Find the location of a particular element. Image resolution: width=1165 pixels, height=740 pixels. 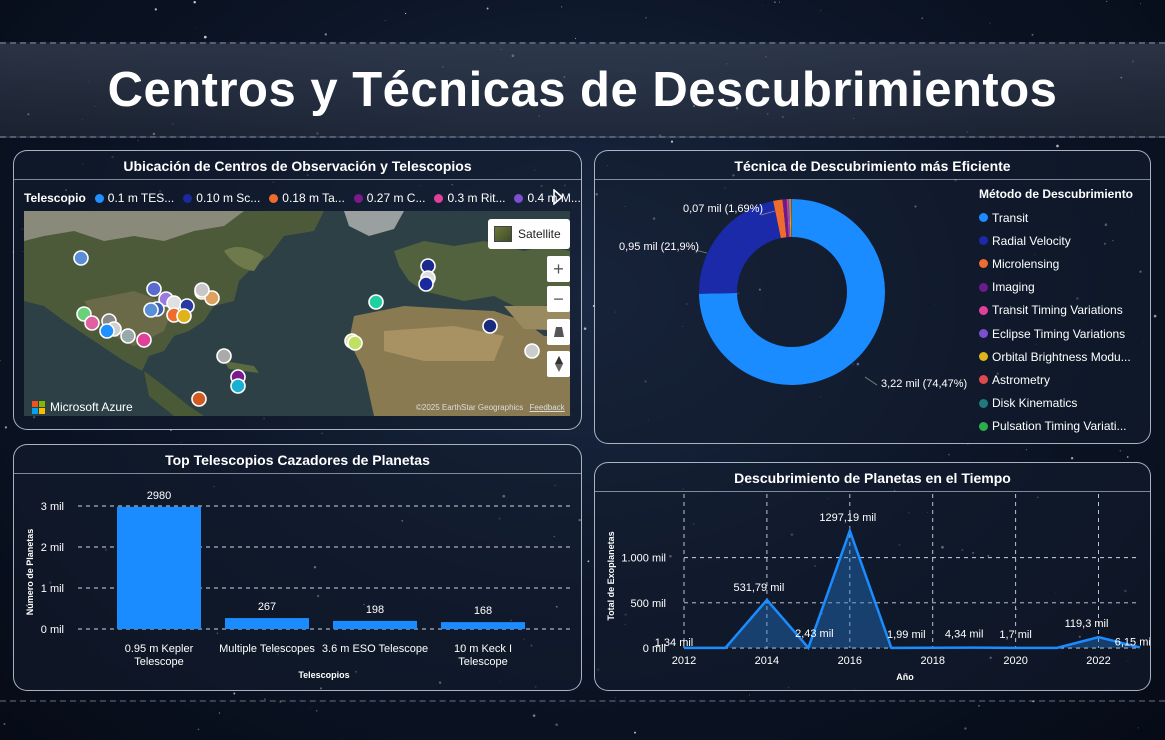

tilt-icon is located at coordinates (558, 332).